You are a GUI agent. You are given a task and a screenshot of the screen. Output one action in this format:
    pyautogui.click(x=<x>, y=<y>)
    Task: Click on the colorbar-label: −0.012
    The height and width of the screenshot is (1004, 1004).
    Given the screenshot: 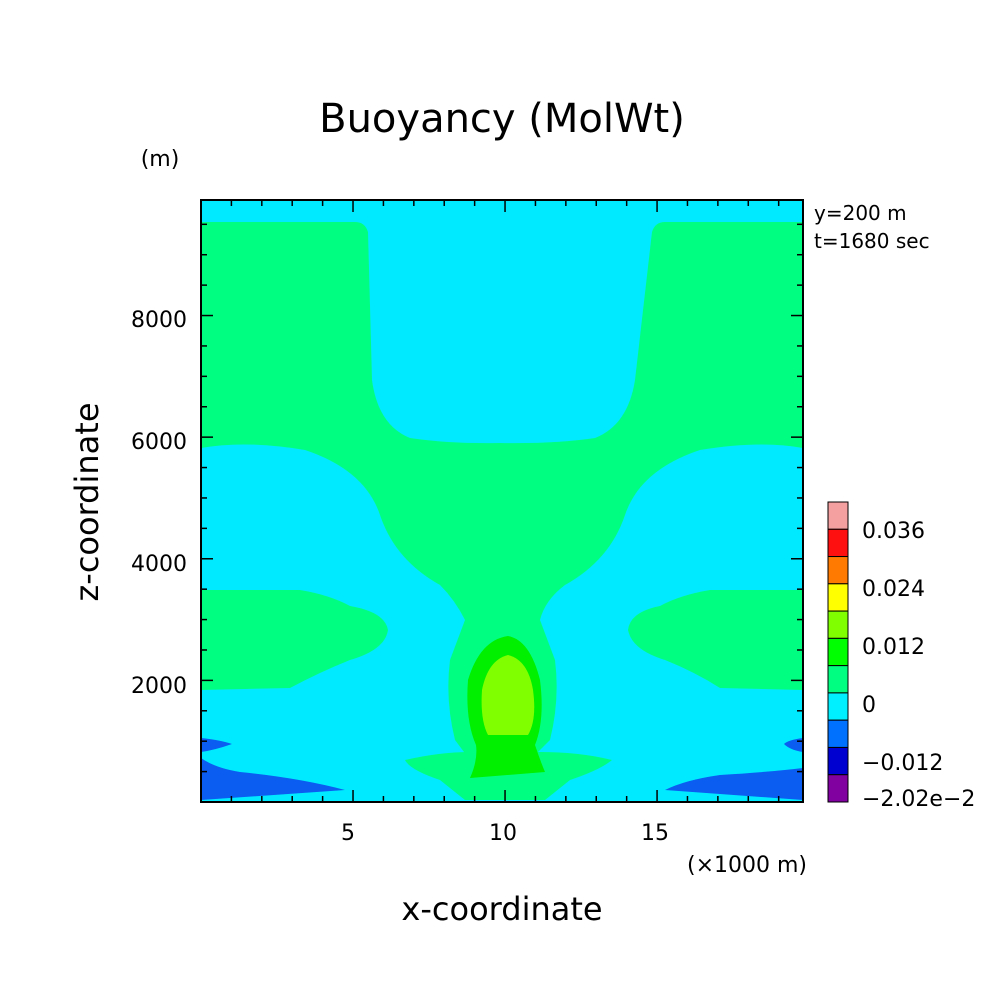 What is the action you would take?
    pyautogui.click(x=902, y=763)
    